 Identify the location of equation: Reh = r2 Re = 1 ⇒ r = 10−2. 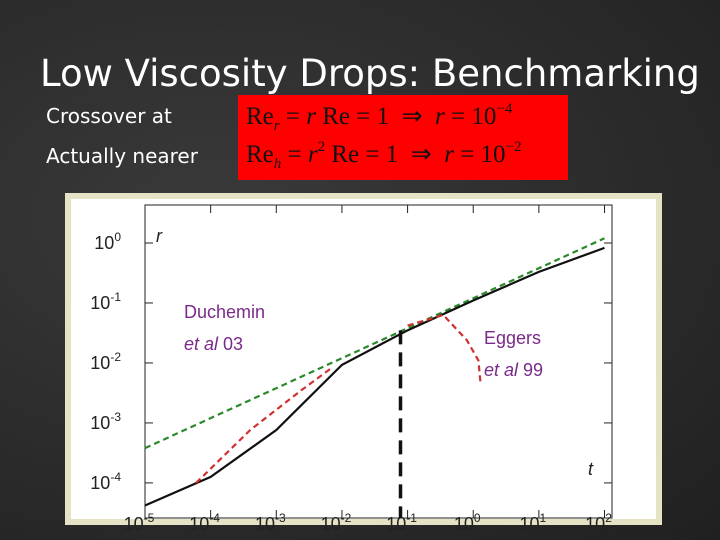
(384, 156).